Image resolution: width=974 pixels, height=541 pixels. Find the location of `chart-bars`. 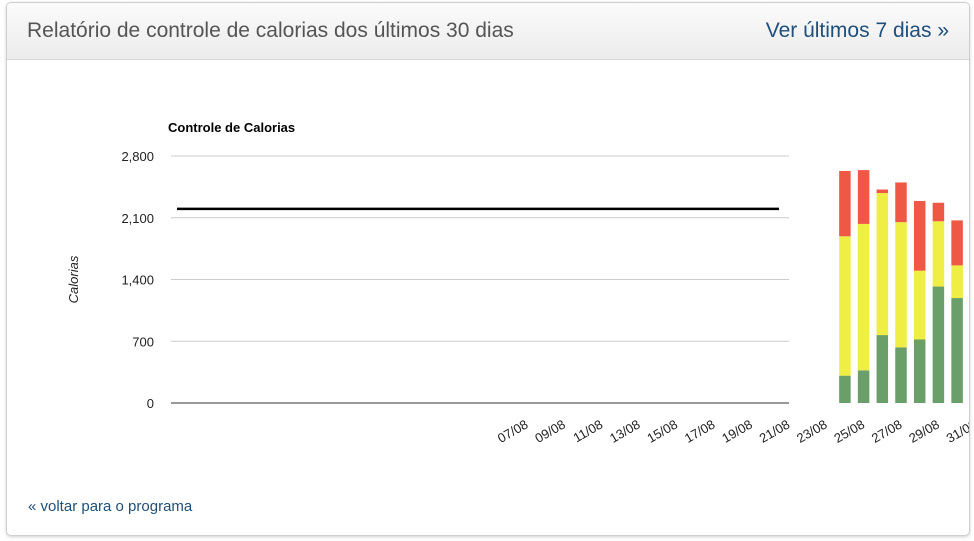

chart-bars is located at coordinates (901, 286).